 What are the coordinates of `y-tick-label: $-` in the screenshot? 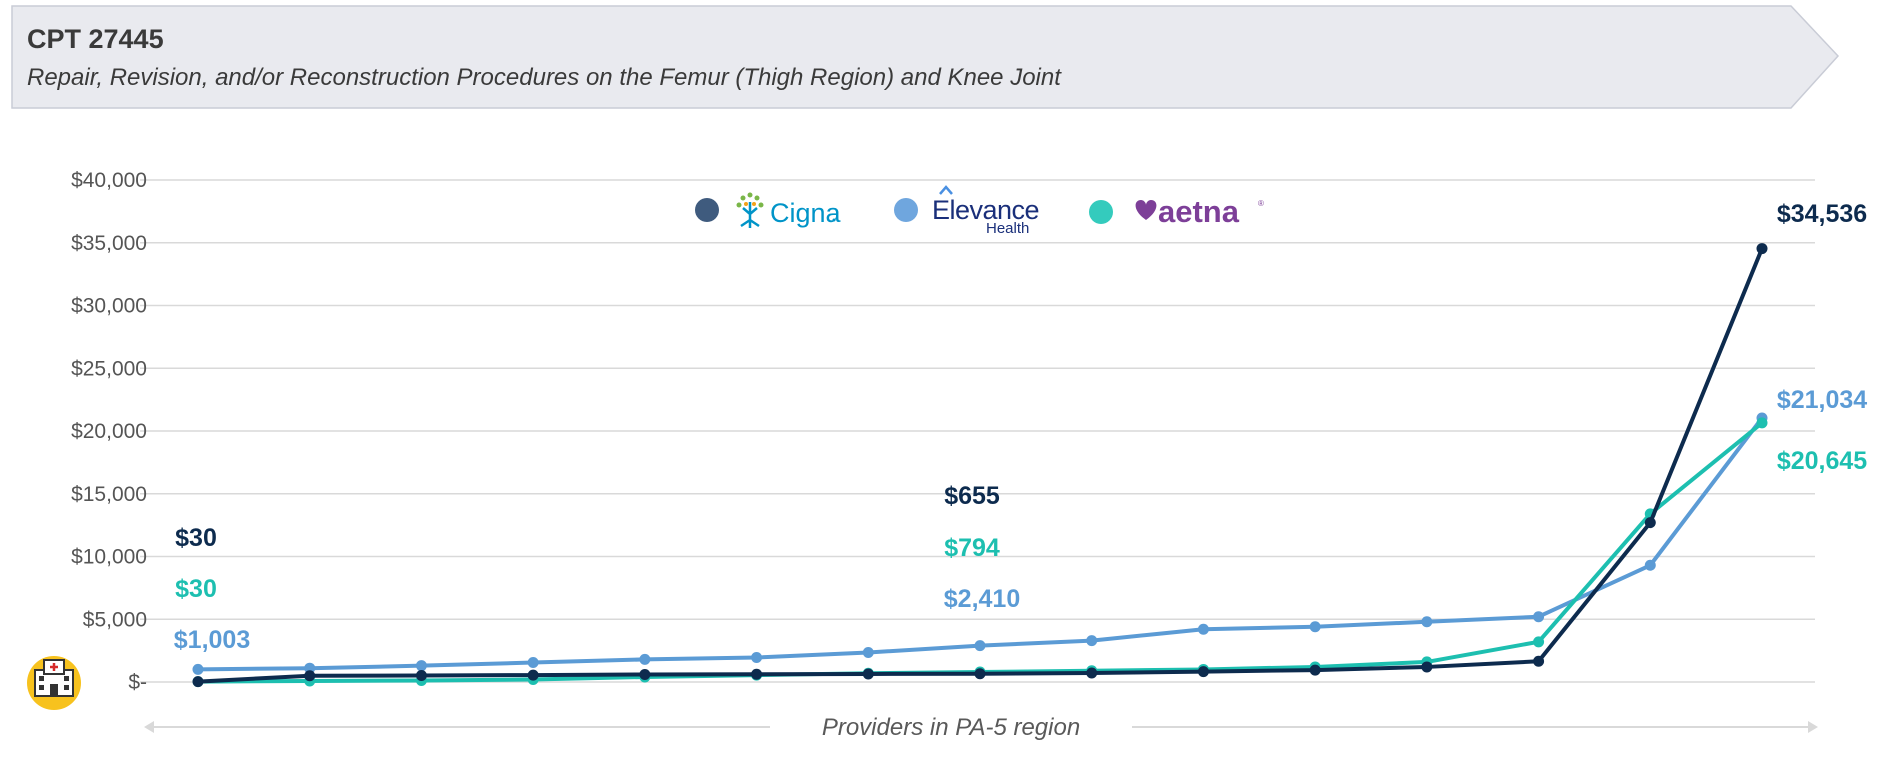 It's located at (137, 682).